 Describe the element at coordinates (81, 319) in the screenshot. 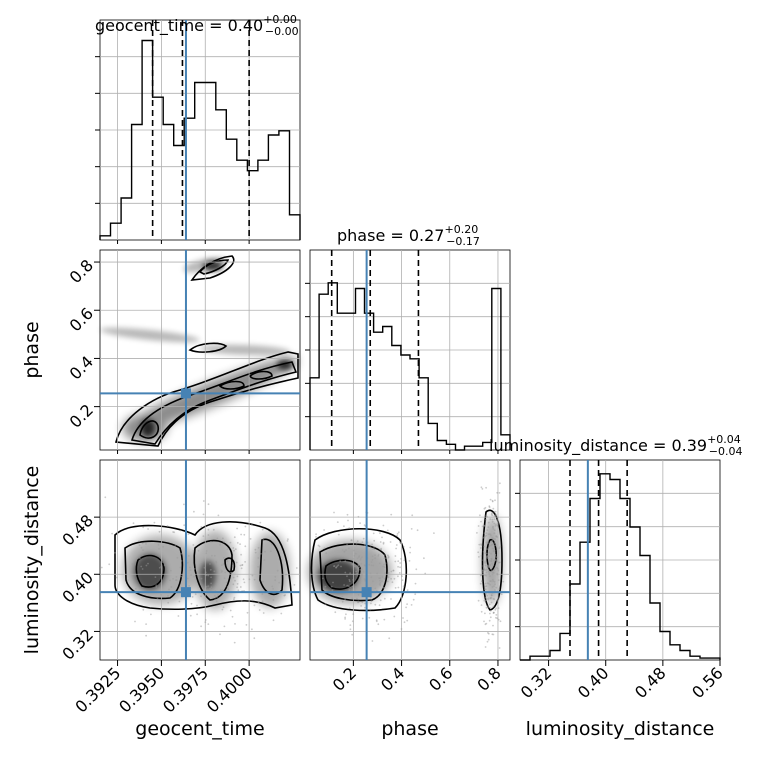

I see `y-tick-label: 0.6` at that location.